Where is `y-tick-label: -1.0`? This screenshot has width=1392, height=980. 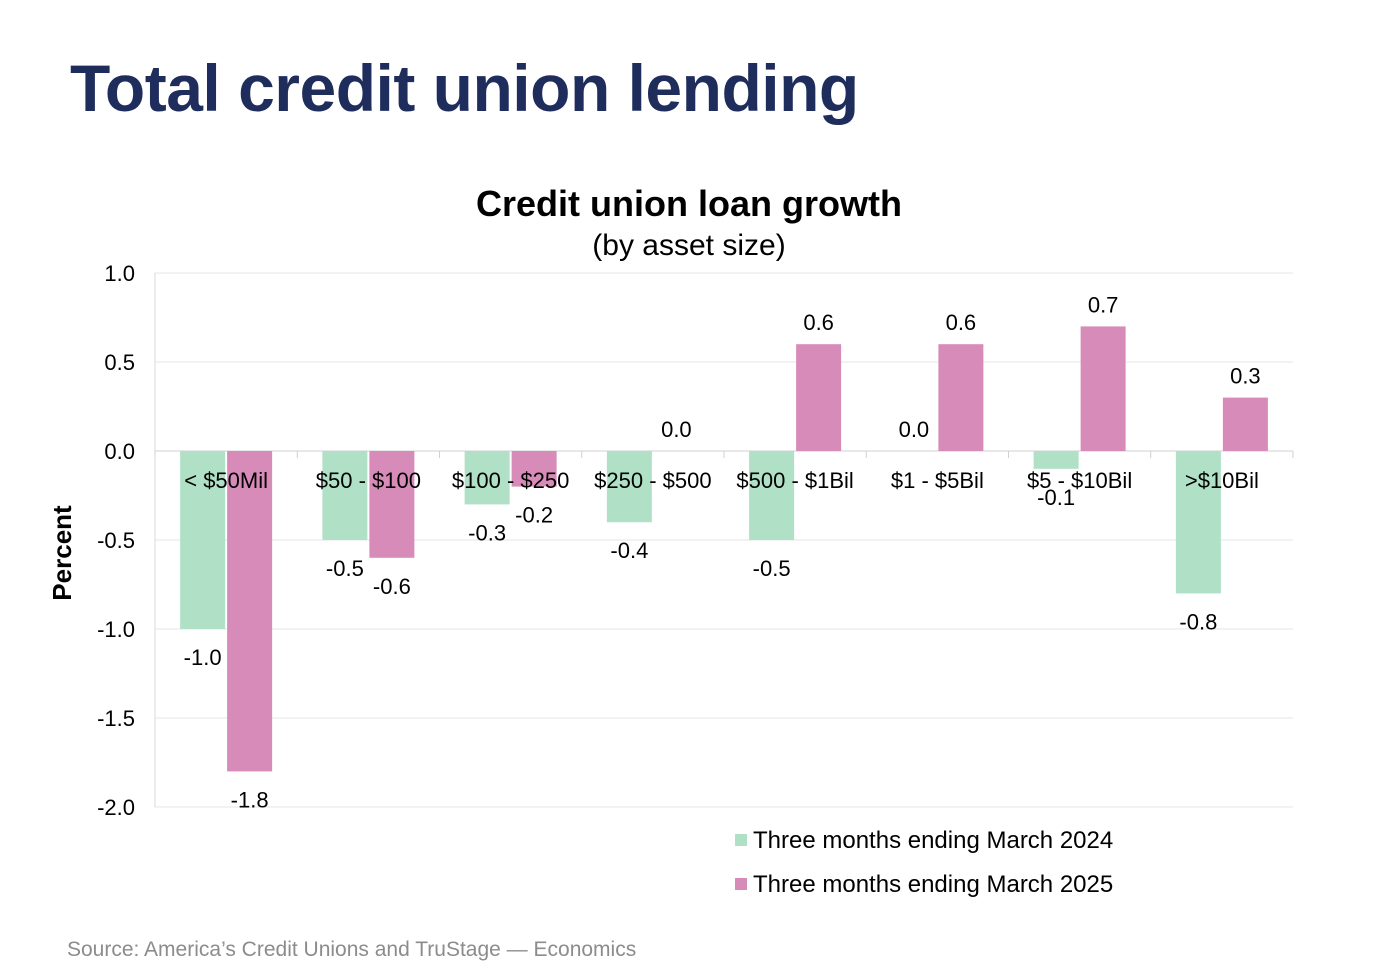 y-tick-label: -1.0 is located at coordinates (116, 629).